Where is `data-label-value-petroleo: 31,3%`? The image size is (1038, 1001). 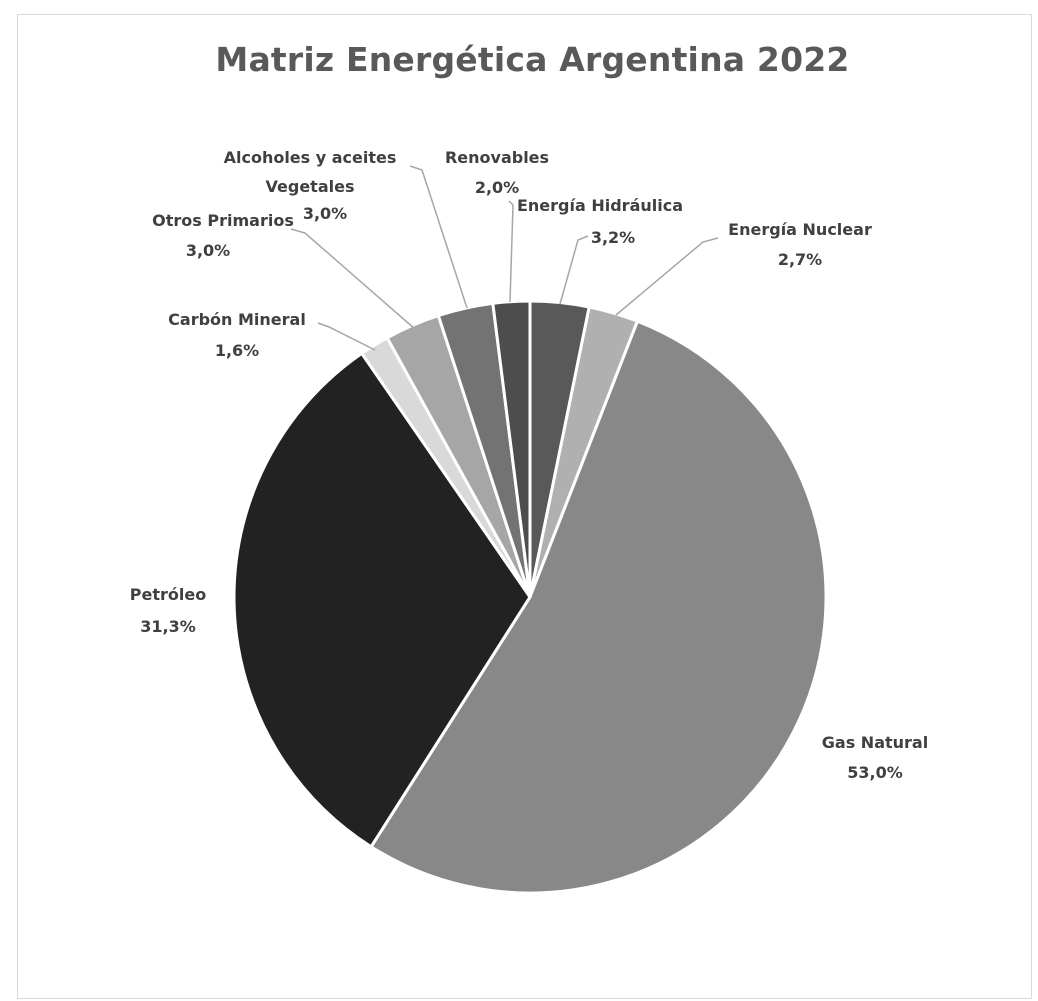
data-label-value-petroleo: 31,3% is located at coordinates (168, 626).